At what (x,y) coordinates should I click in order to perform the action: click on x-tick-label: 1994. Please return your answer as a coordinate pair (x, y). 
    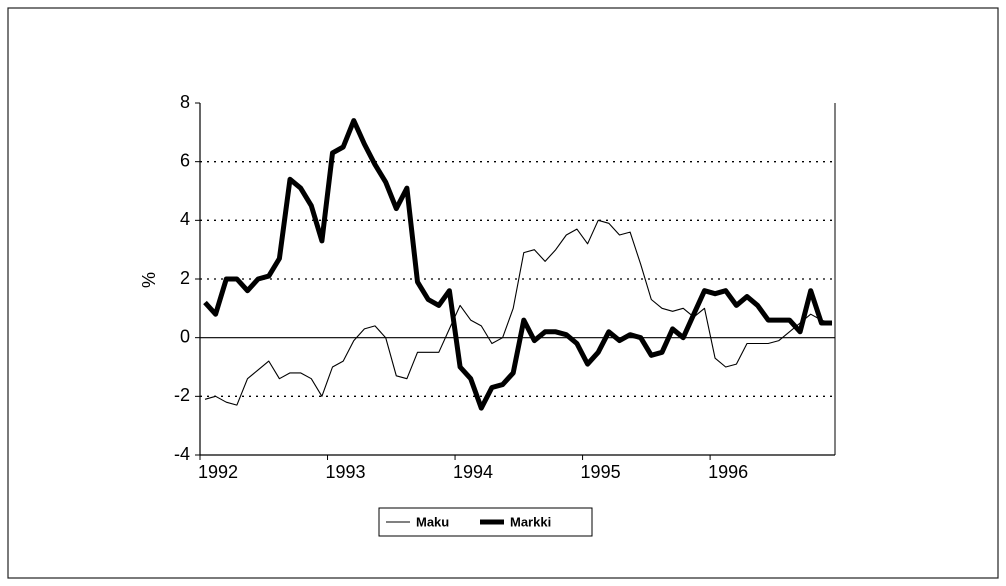
    Looking at the image, I should click on (473, 472).